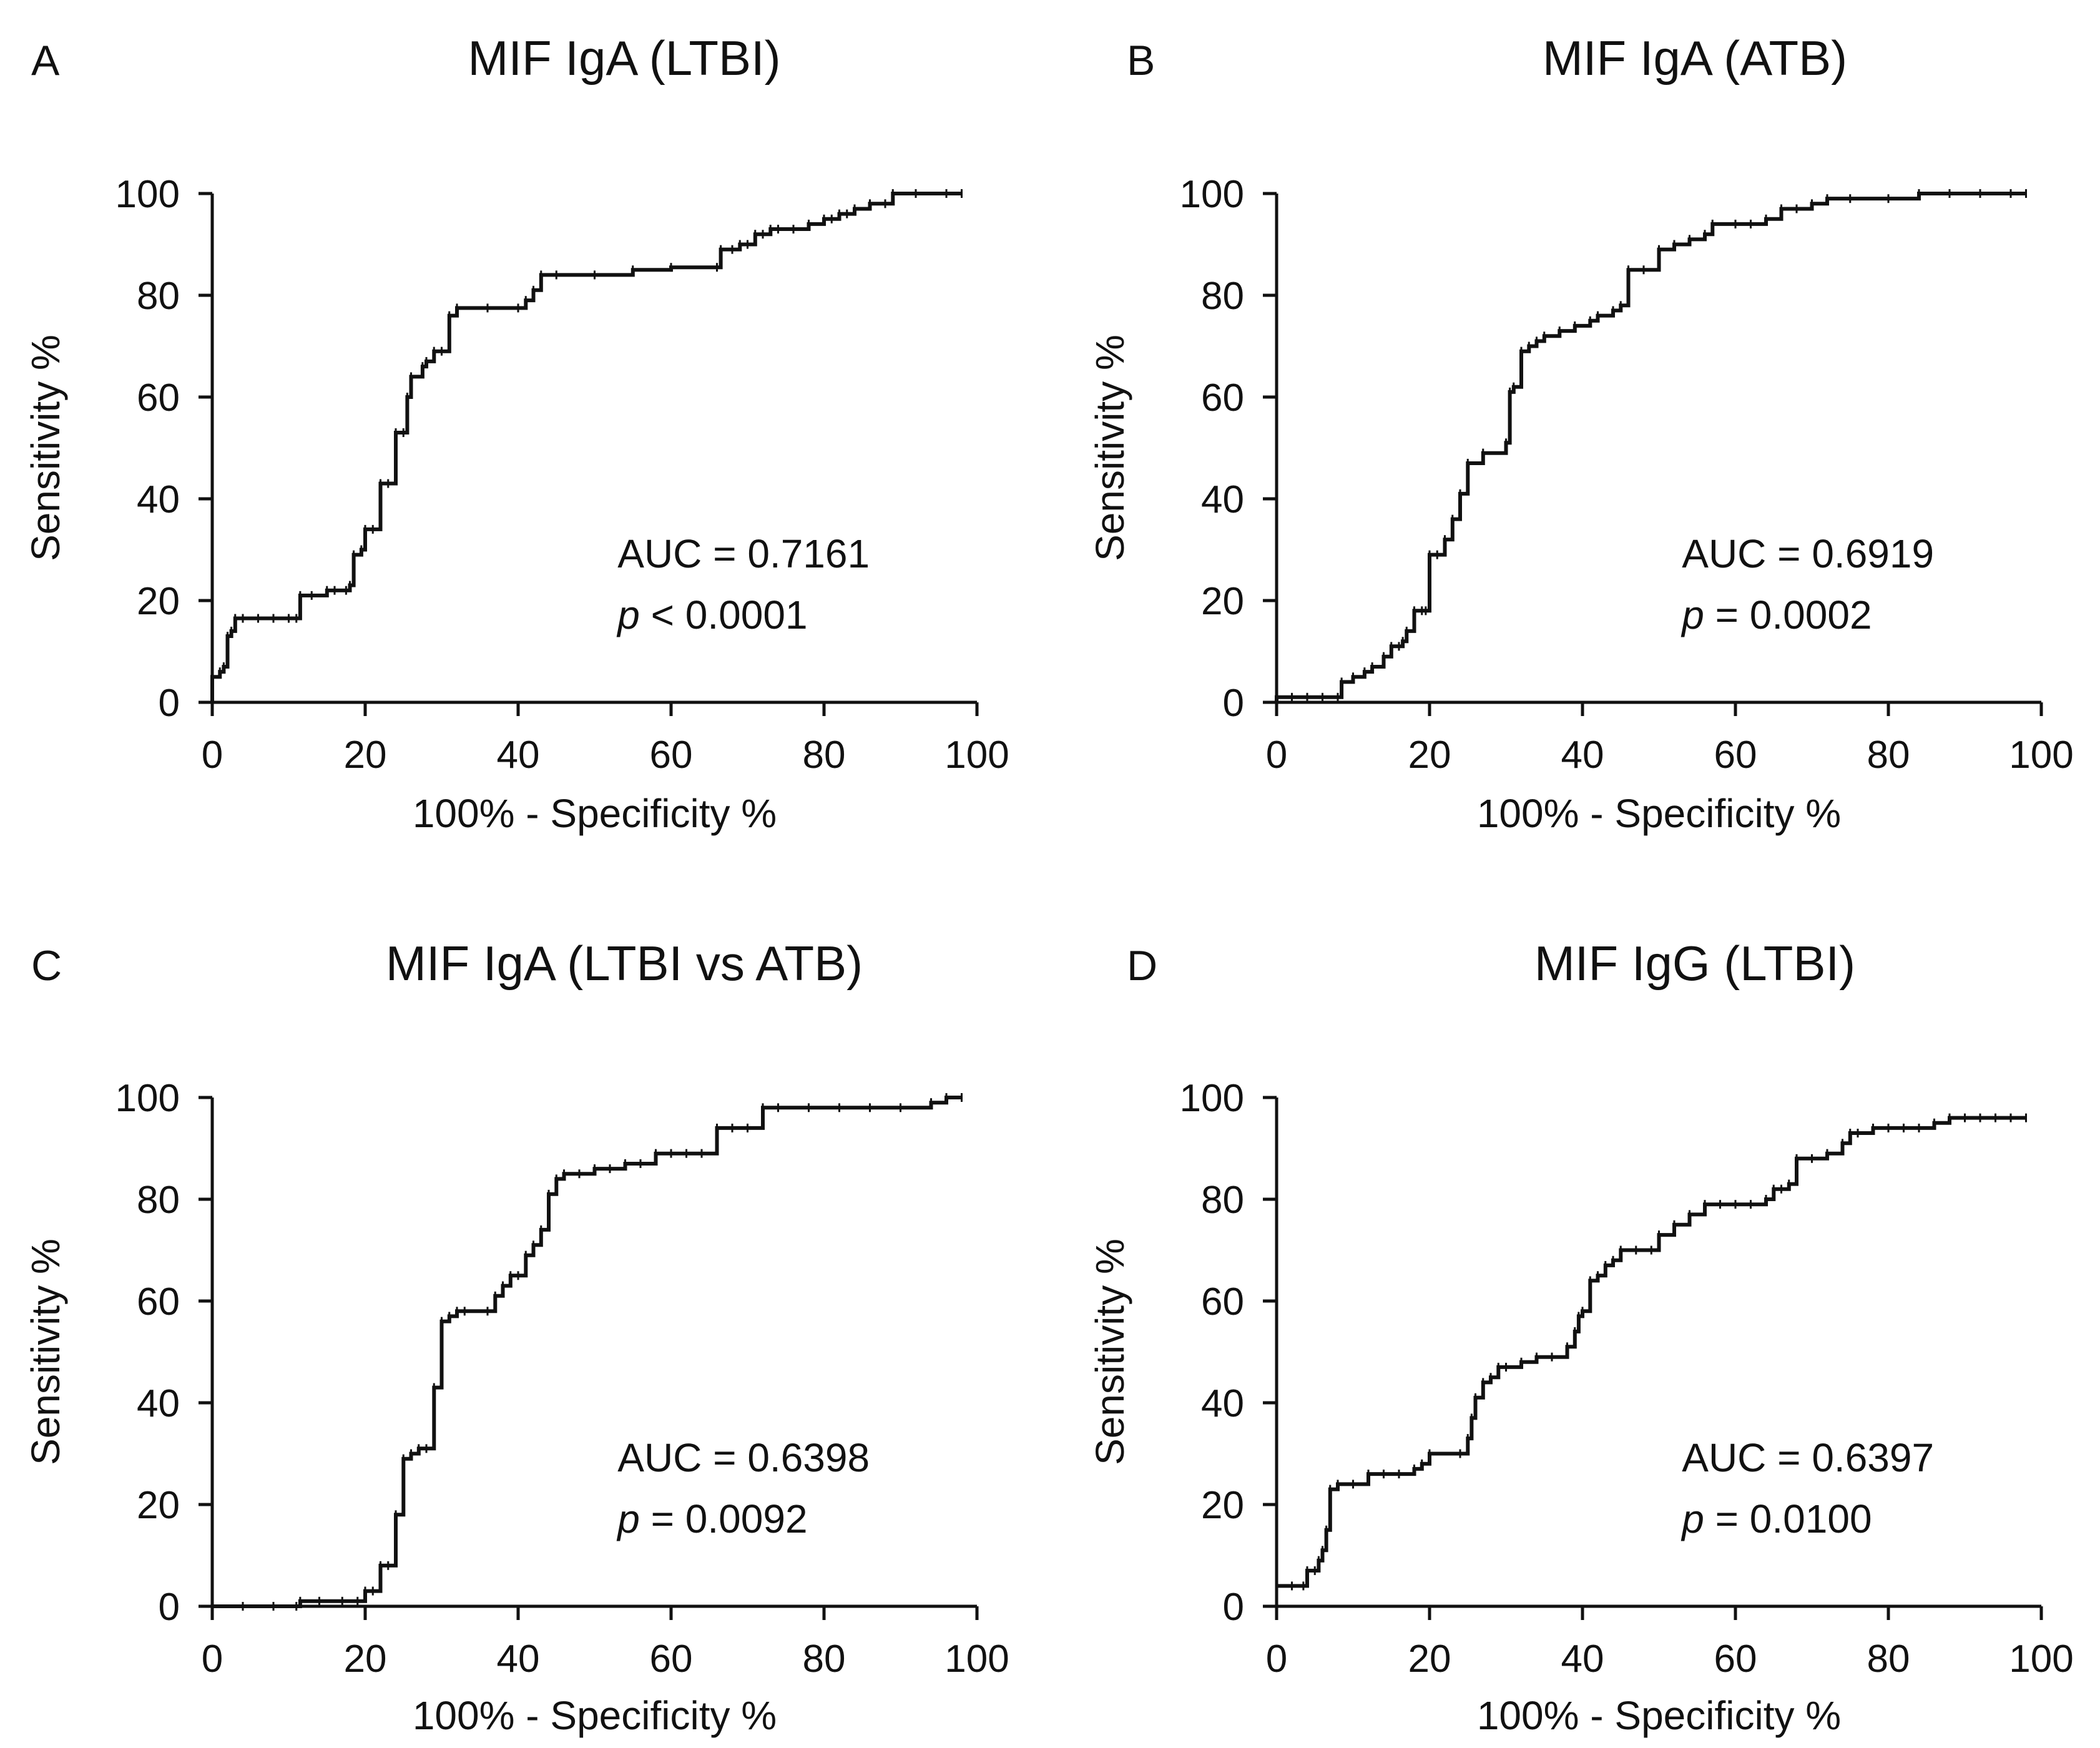 The width and height of the screenshot is (2100, 1748). I want to click on chart-a-x-axis-label: 100% - Specificity %, so click(595, 814).